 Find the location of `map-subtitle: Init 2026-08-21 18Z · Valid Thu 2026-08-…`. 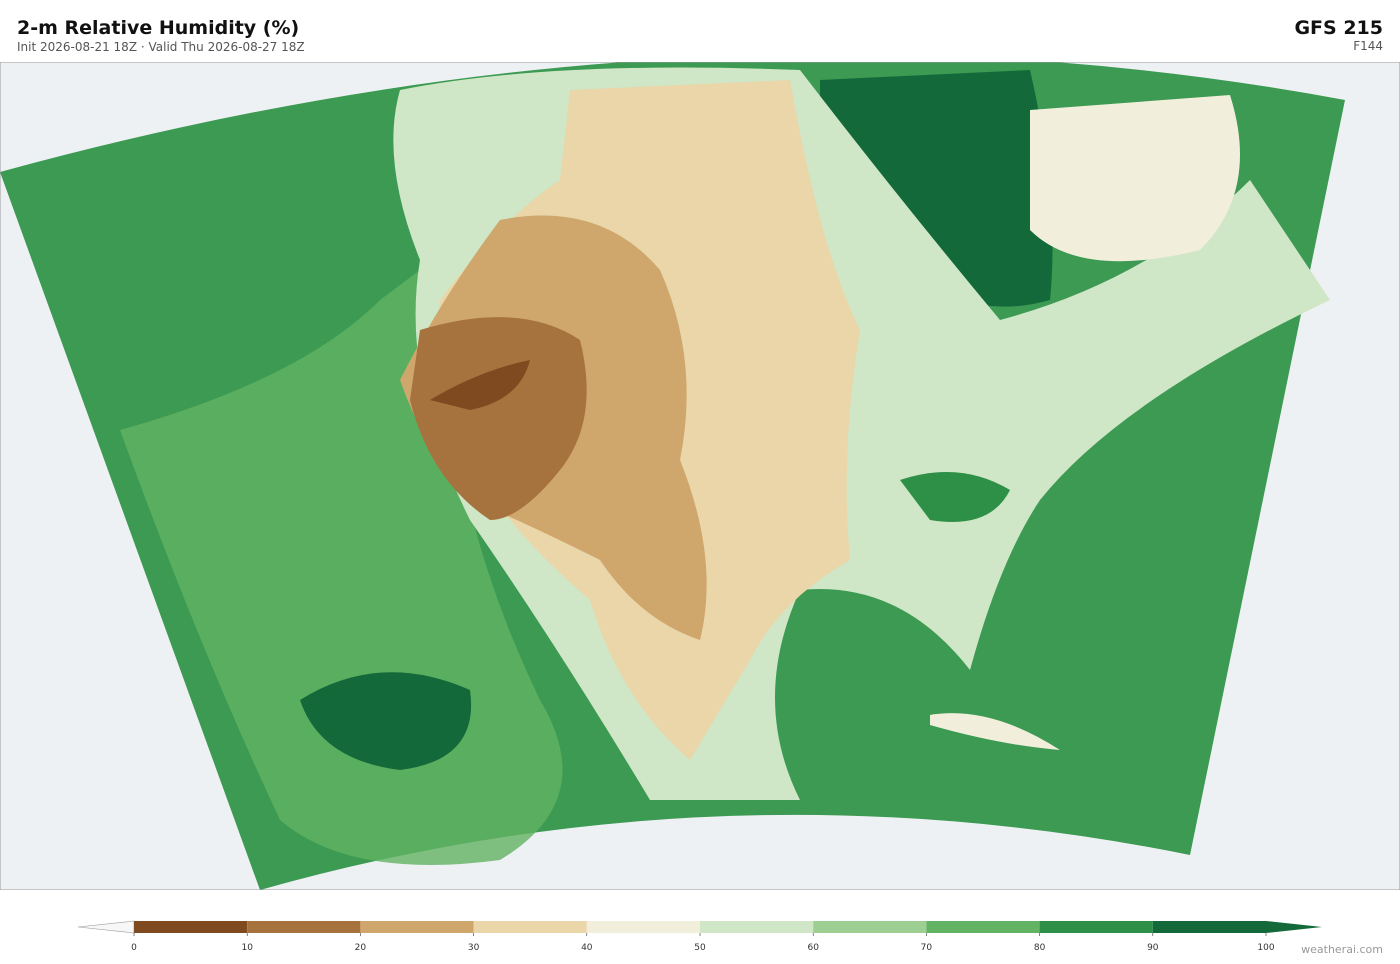

map-subtitle: Init 2026-08-21 18Z · Valid Thu 2026-08-… is located at coordinates (161, 47).